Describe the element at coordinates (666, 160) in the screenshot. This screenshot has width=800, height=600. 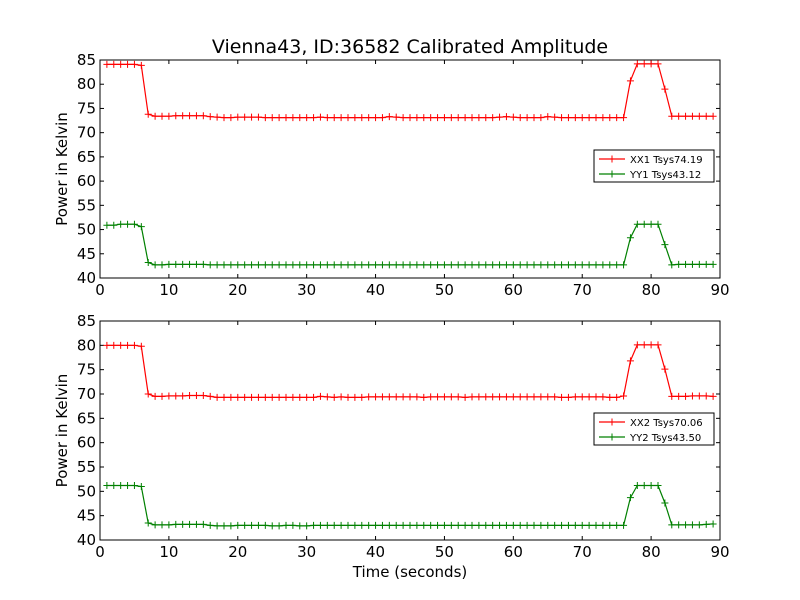
I see `legend-entry-label: XX1 Tsys74.19` at that location.